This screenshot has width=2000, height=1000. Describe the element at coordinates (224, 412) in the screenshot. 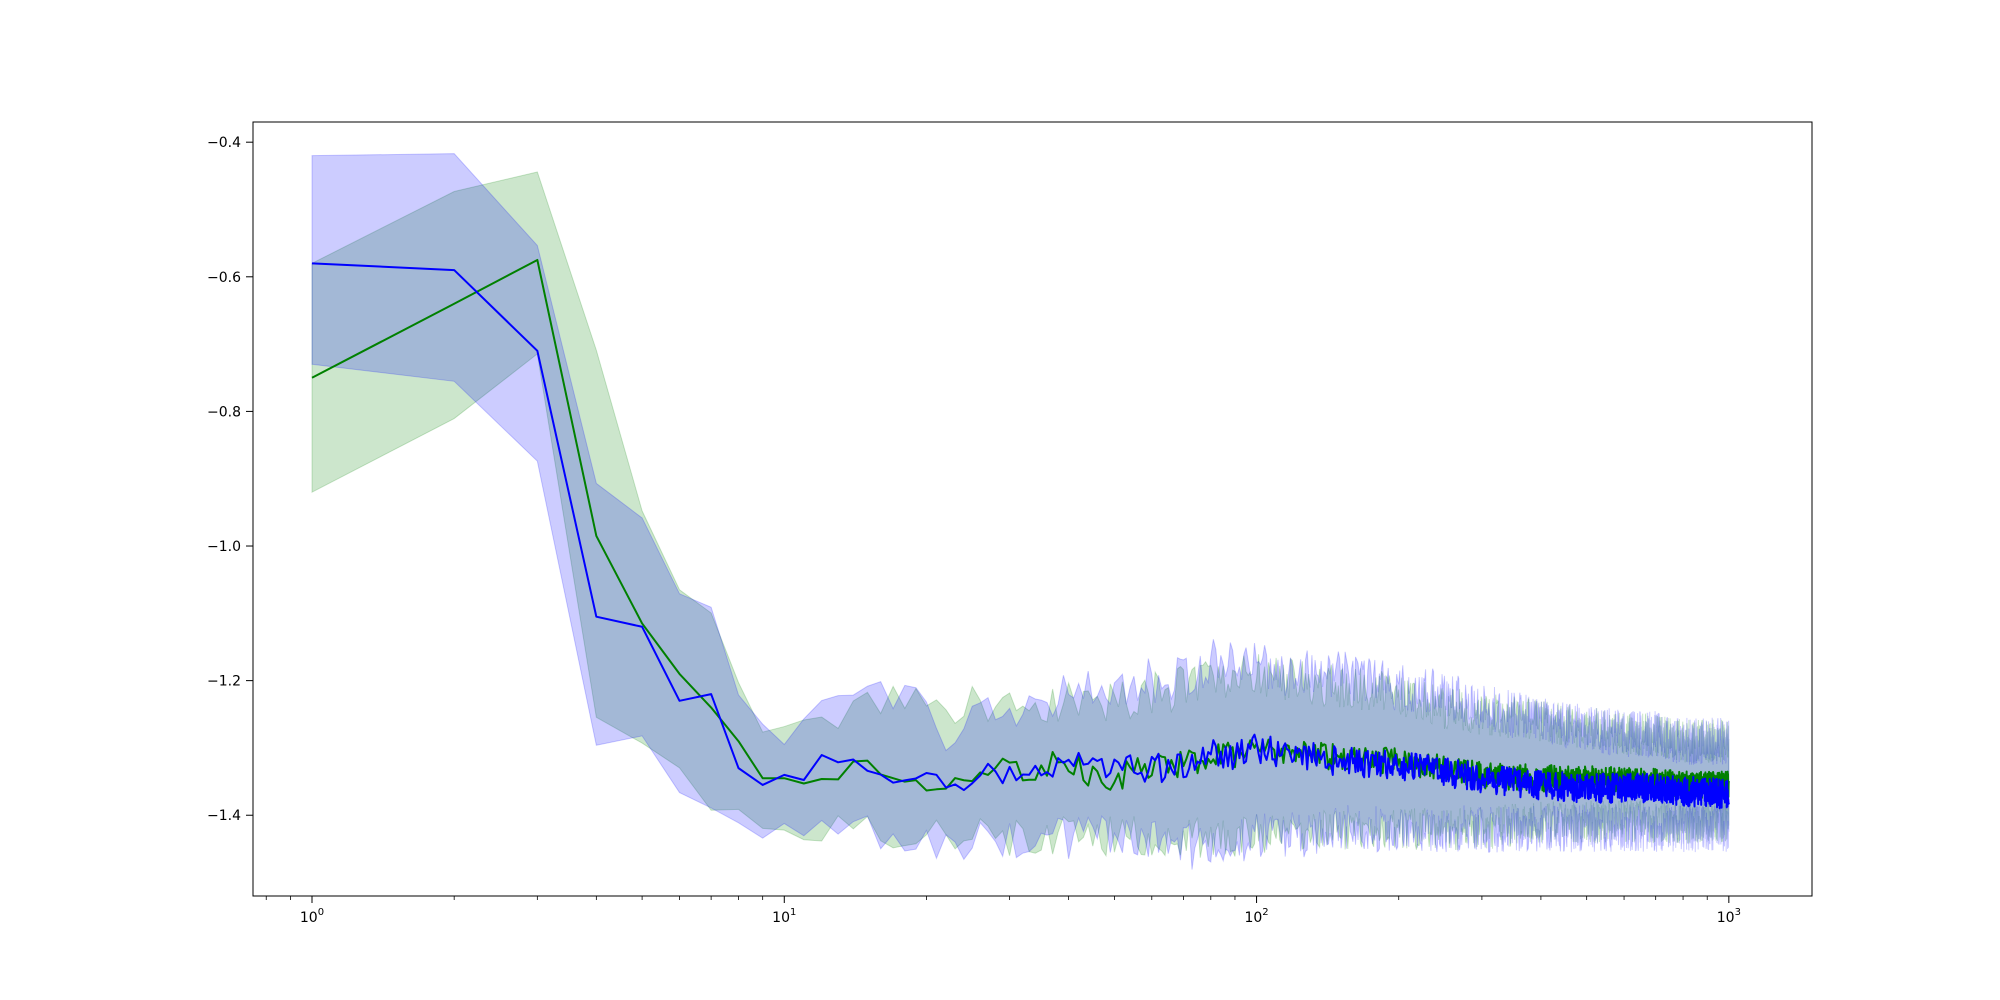

I see `y-tick-label: −0.8` at that location.